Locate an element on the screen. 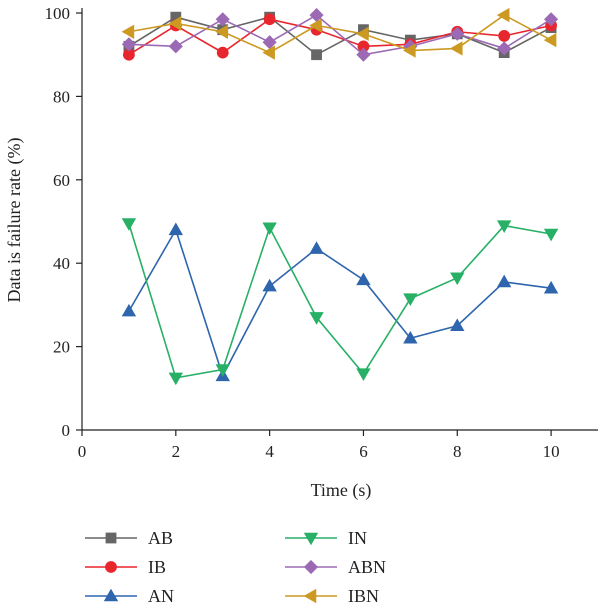 The height and width of the screenshot is (612, 600). legend-marker-ibn is located at coordinates (310, 596).